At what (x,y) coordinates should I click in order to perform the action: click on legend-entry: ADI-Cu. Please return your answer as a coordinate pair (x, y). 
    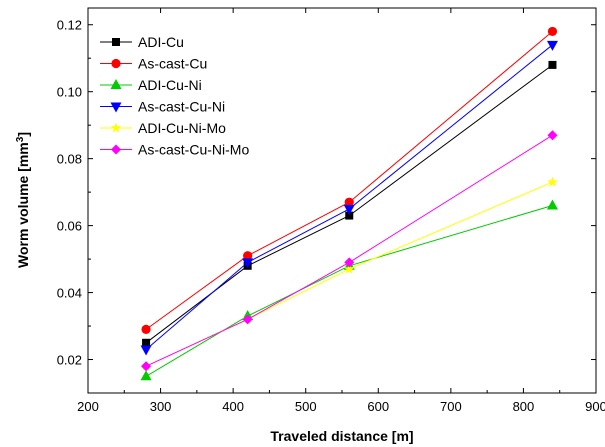
    Looking at the image, I should click on (142, 42).